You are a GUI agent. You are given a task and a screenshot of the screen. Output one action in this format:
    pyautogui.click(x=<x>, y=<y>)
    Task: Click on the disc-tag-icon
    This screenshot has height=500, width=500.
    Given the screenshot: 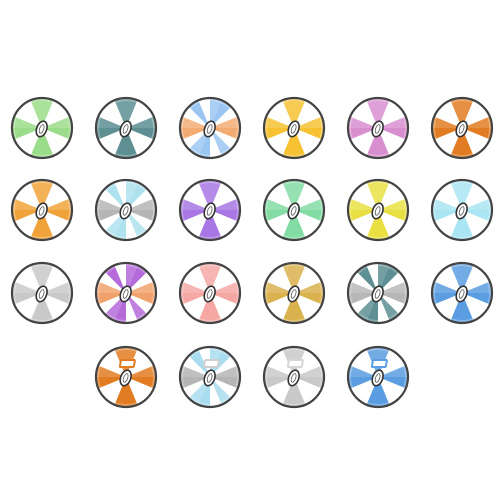 What is the action you would take?
    pyautogui.click(x=295, y=363)
    